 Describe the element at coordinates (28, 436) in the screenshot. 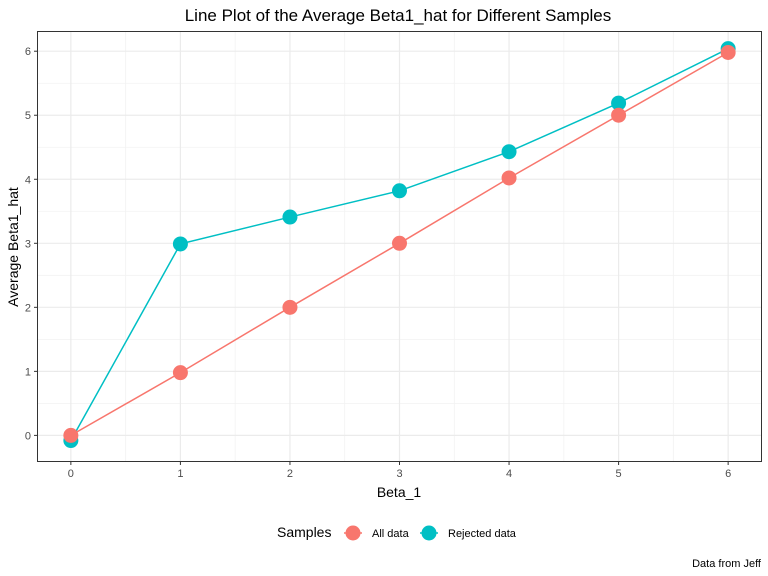

I see `y-tick-label: 0` at that location.